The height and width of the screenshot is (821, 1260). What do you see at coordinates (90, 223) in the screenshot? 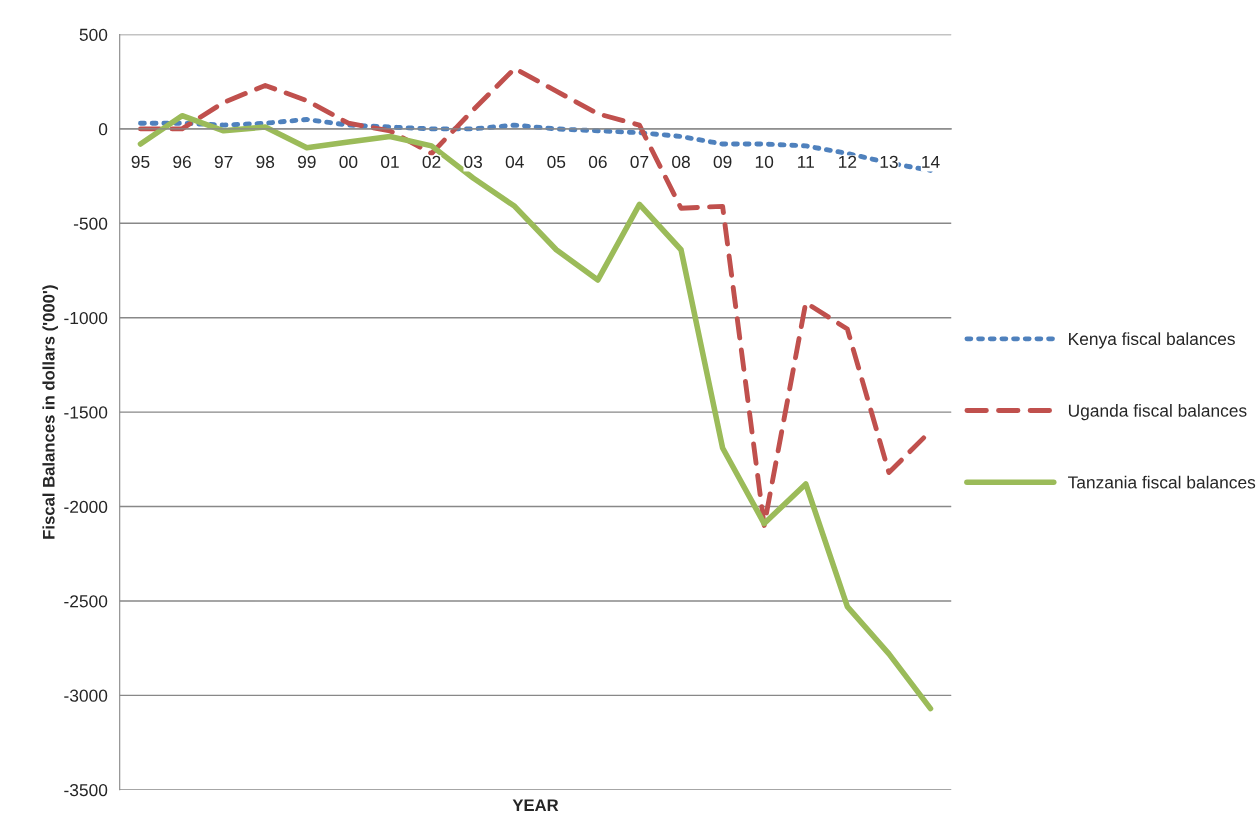
I see `y-tick-label: -500` at bounding box center [90, 223].